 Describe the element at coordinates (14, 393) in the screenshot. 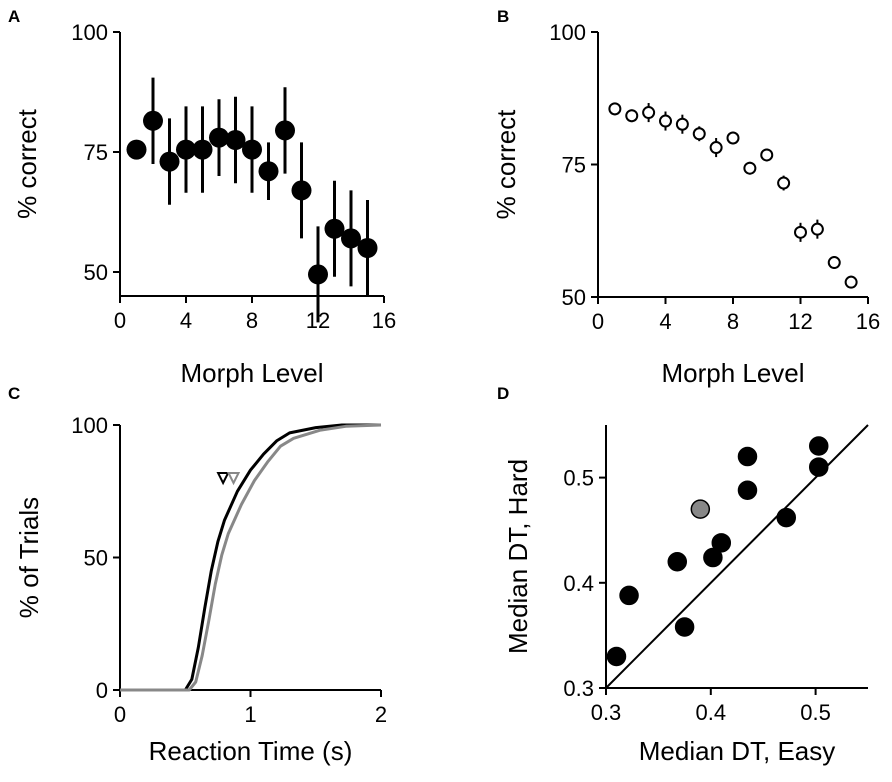

I see `panel-letter: C` at that location.